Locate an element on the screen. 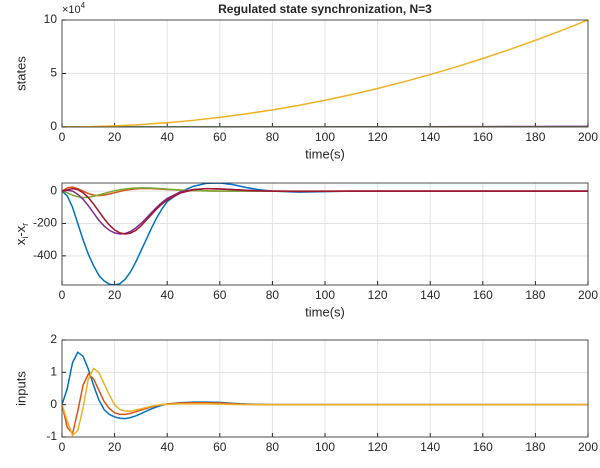 The image size is (600, 468). y-label-part: x is located at coordinates (20, 241).